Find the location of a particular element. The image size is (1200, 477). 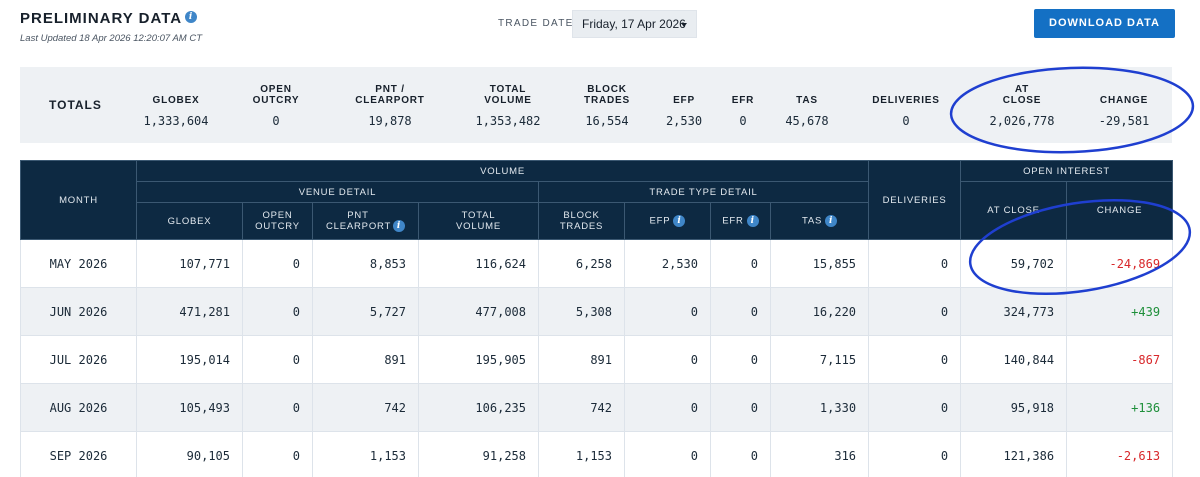

total-volume-header-text: TOTAL VOLUME is located at coordinates (478, 221).